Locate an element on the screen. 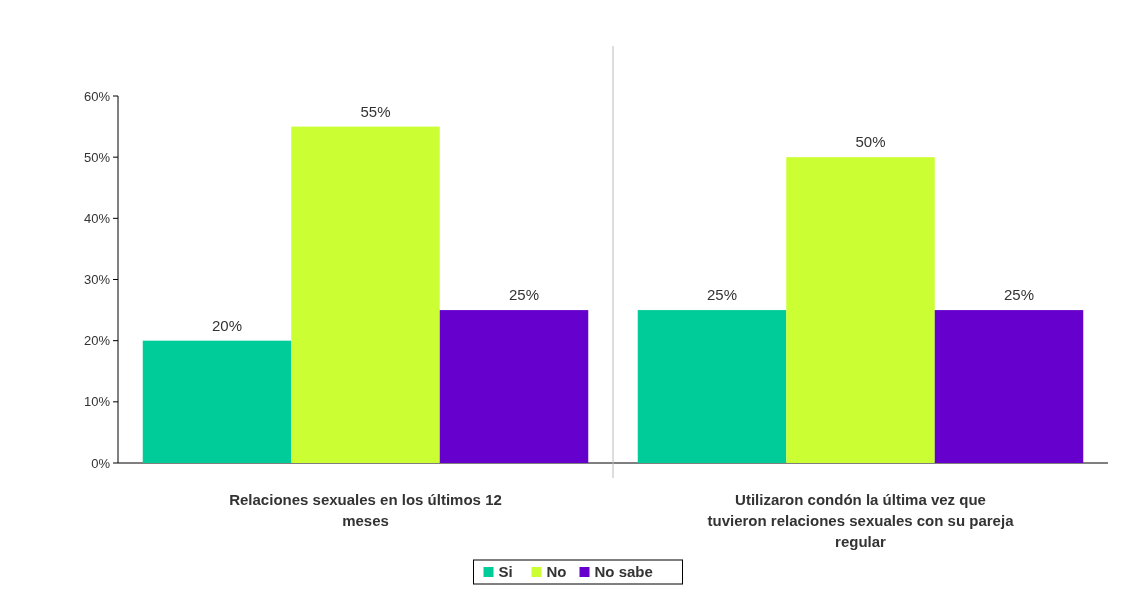  x-tick-label: Relaciones sexuales en los últimos 12 meses is located at coordinates (365, 510).